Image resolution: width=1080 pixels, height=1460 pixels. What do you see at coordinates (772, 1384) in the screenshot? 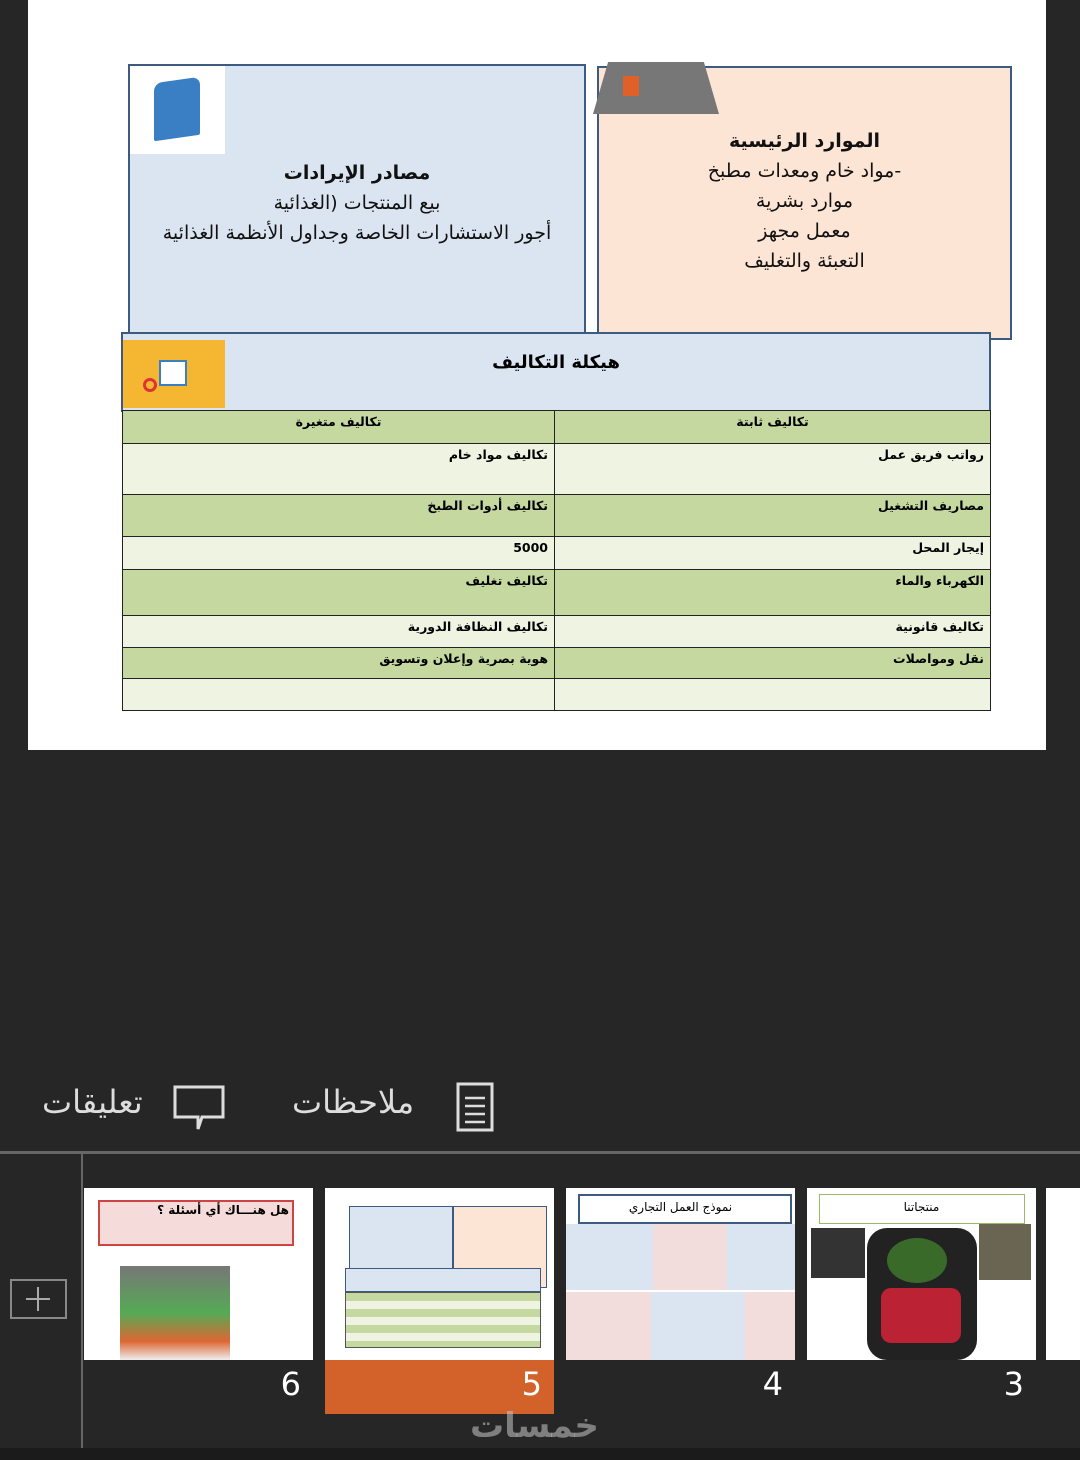
I see `slide-number: 4` at bounding box center [772, 1384].